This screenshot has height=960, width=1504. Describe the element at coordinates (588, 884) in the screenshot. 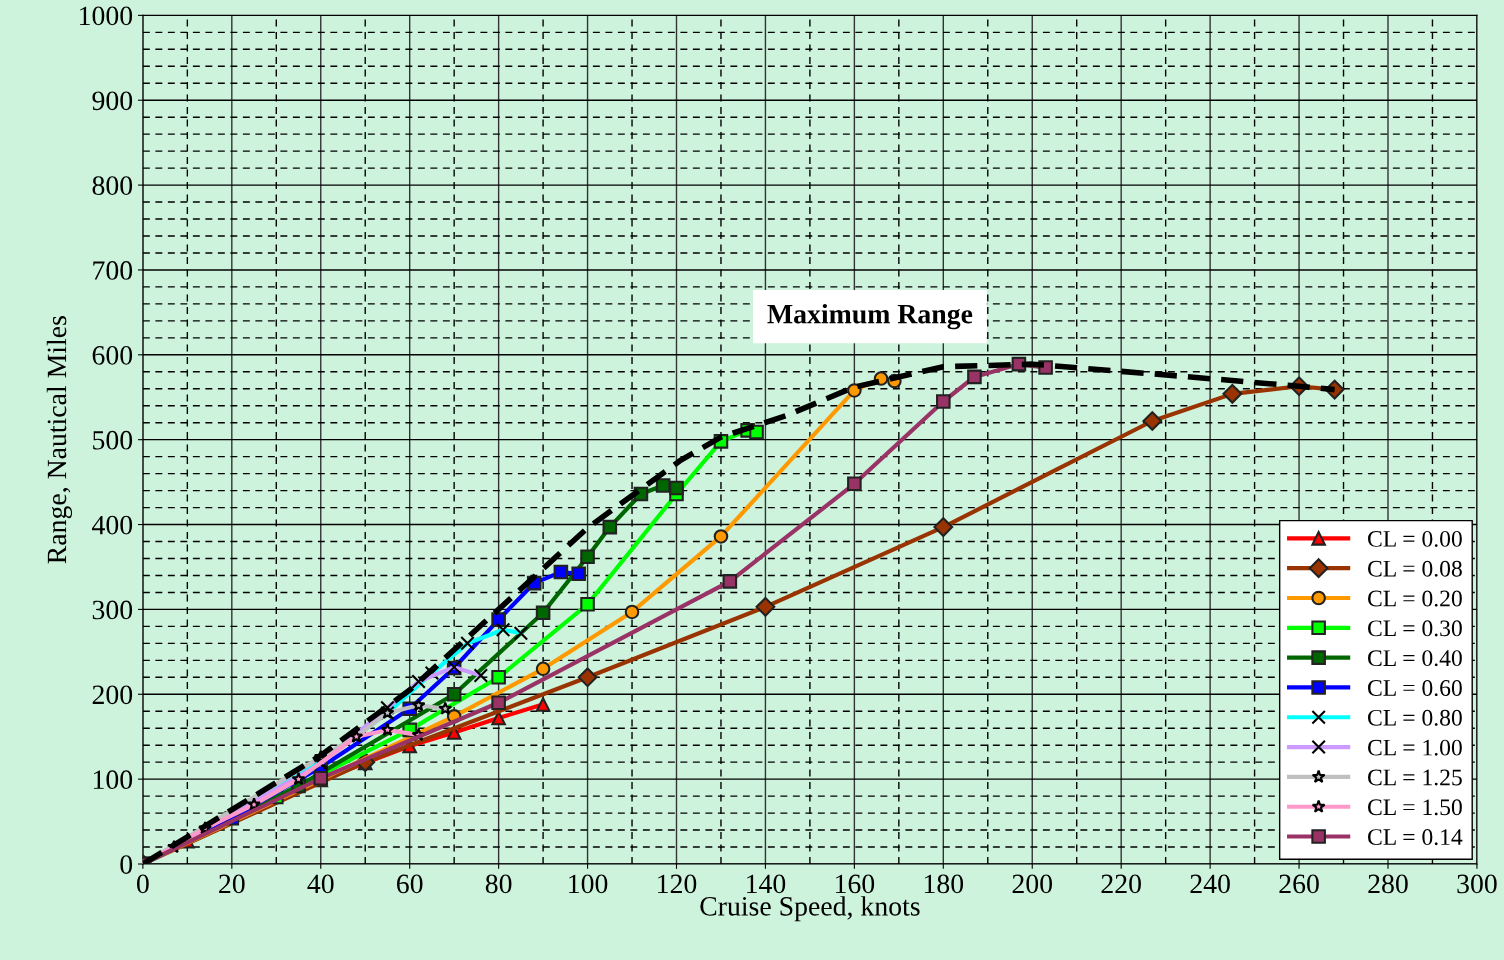

I see `x-tick-label: 100` at that location.